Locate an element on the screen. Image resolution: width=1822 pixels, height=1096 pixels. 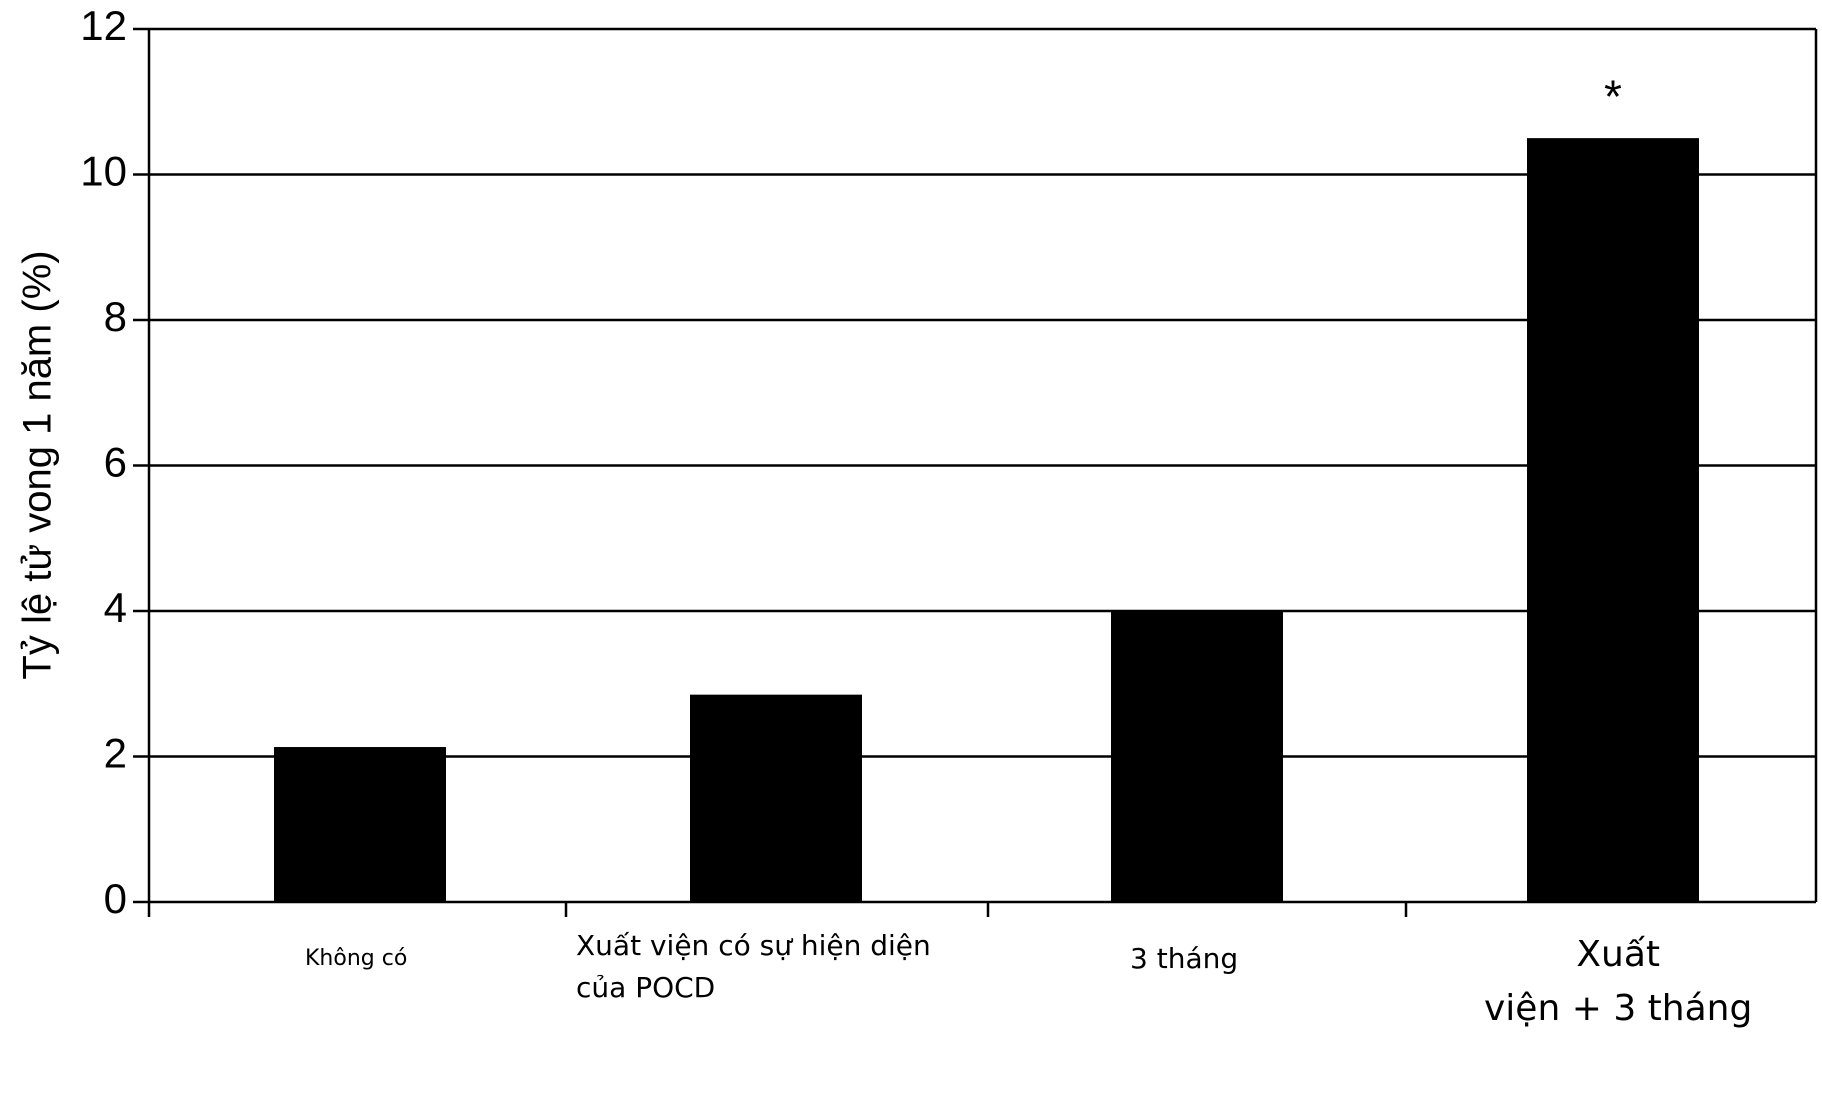
y-tick-label: 6 is located at coordinates (115, 462).